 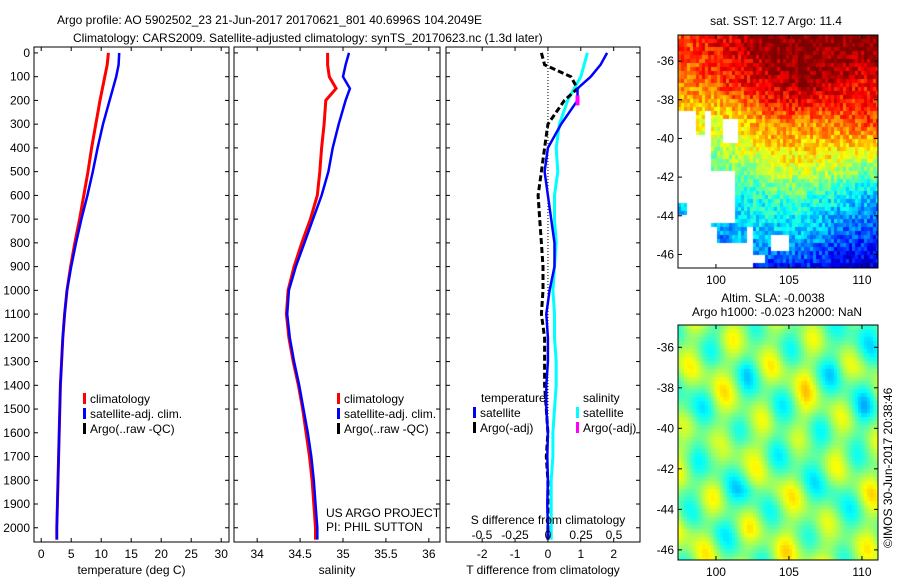 I want to click on annotation-project: US ARGO PROJECT, so click(x=383, y=513).